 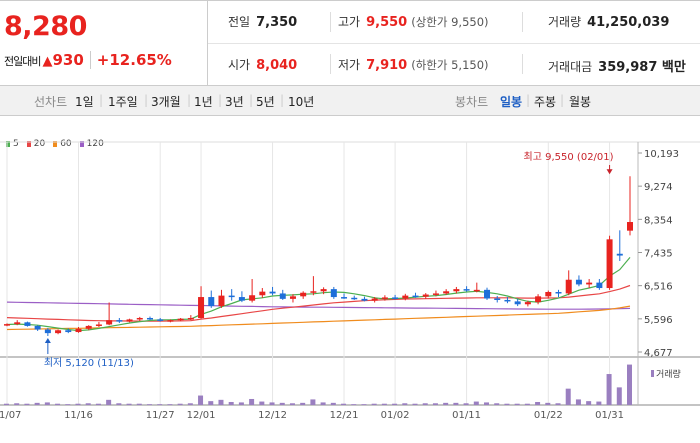 I want to click on tab-line-10y: 10년, so click(x=301, y=102).